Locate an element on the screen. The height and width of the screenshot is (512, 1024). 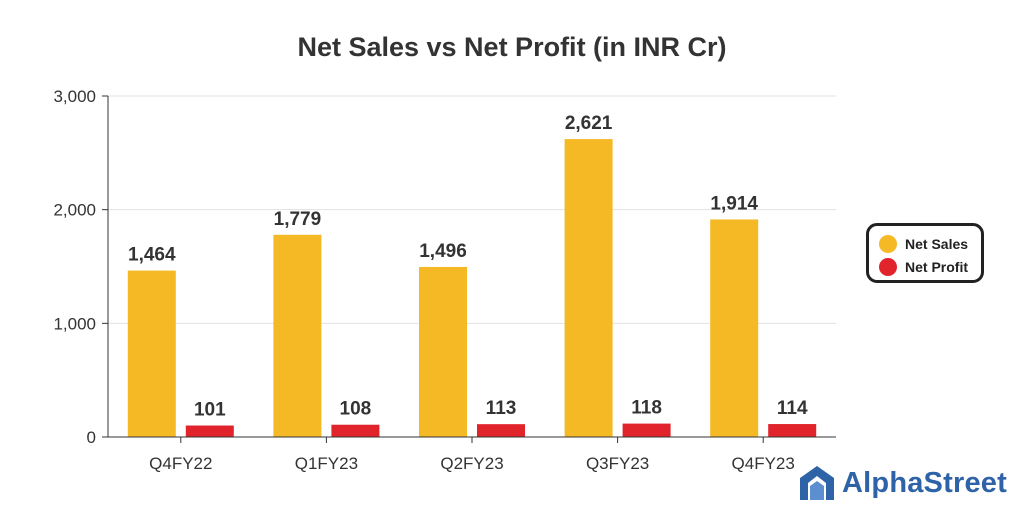
y-tick-label: 3,000 is located at coordinates (74, 96).